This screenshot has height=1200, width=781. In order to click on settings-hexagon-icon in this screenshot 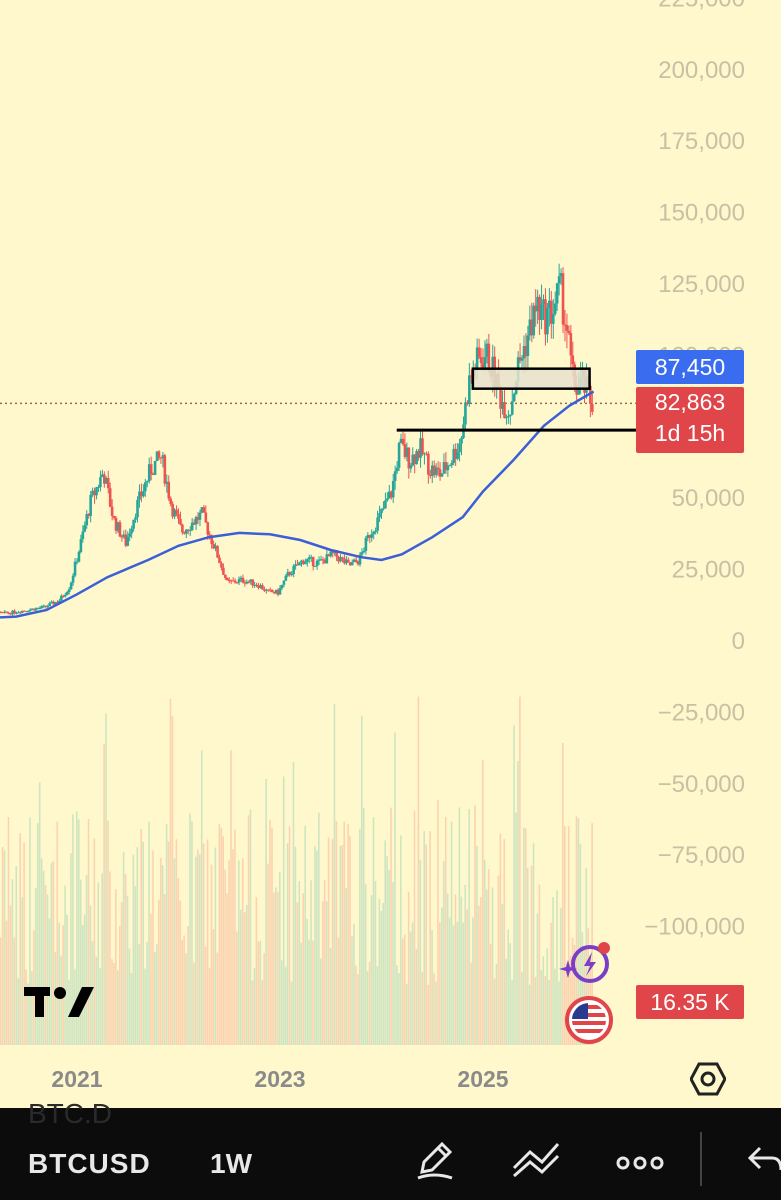, I will do `click(708, 1079)`.